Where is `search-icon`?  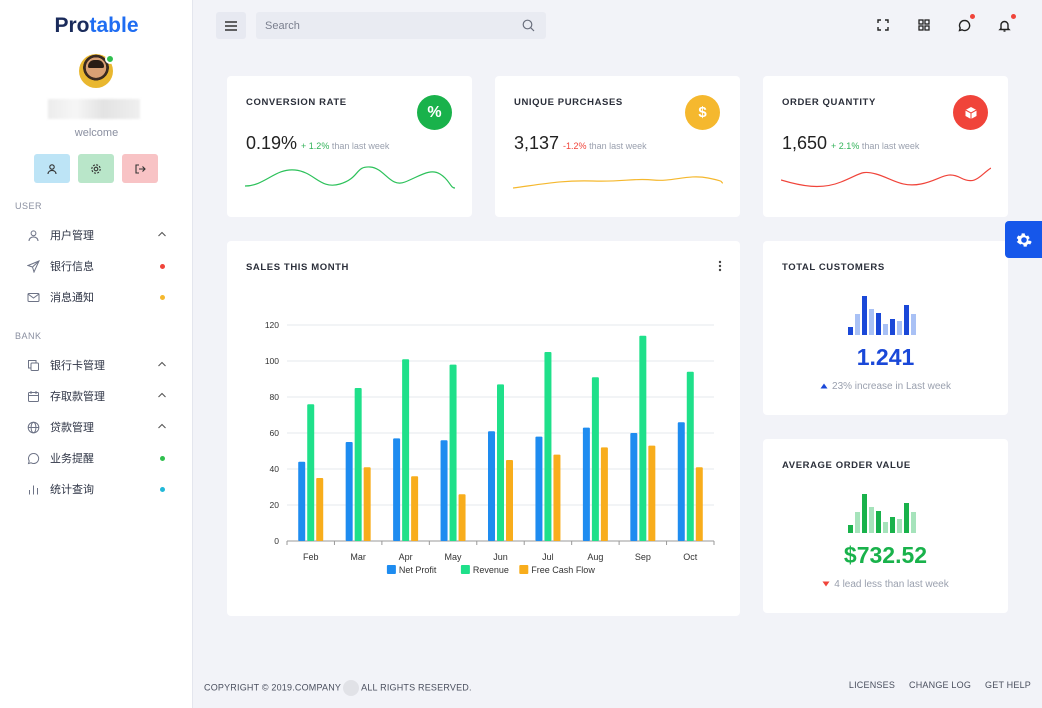
search-icon is located at coordinates (528, 25).